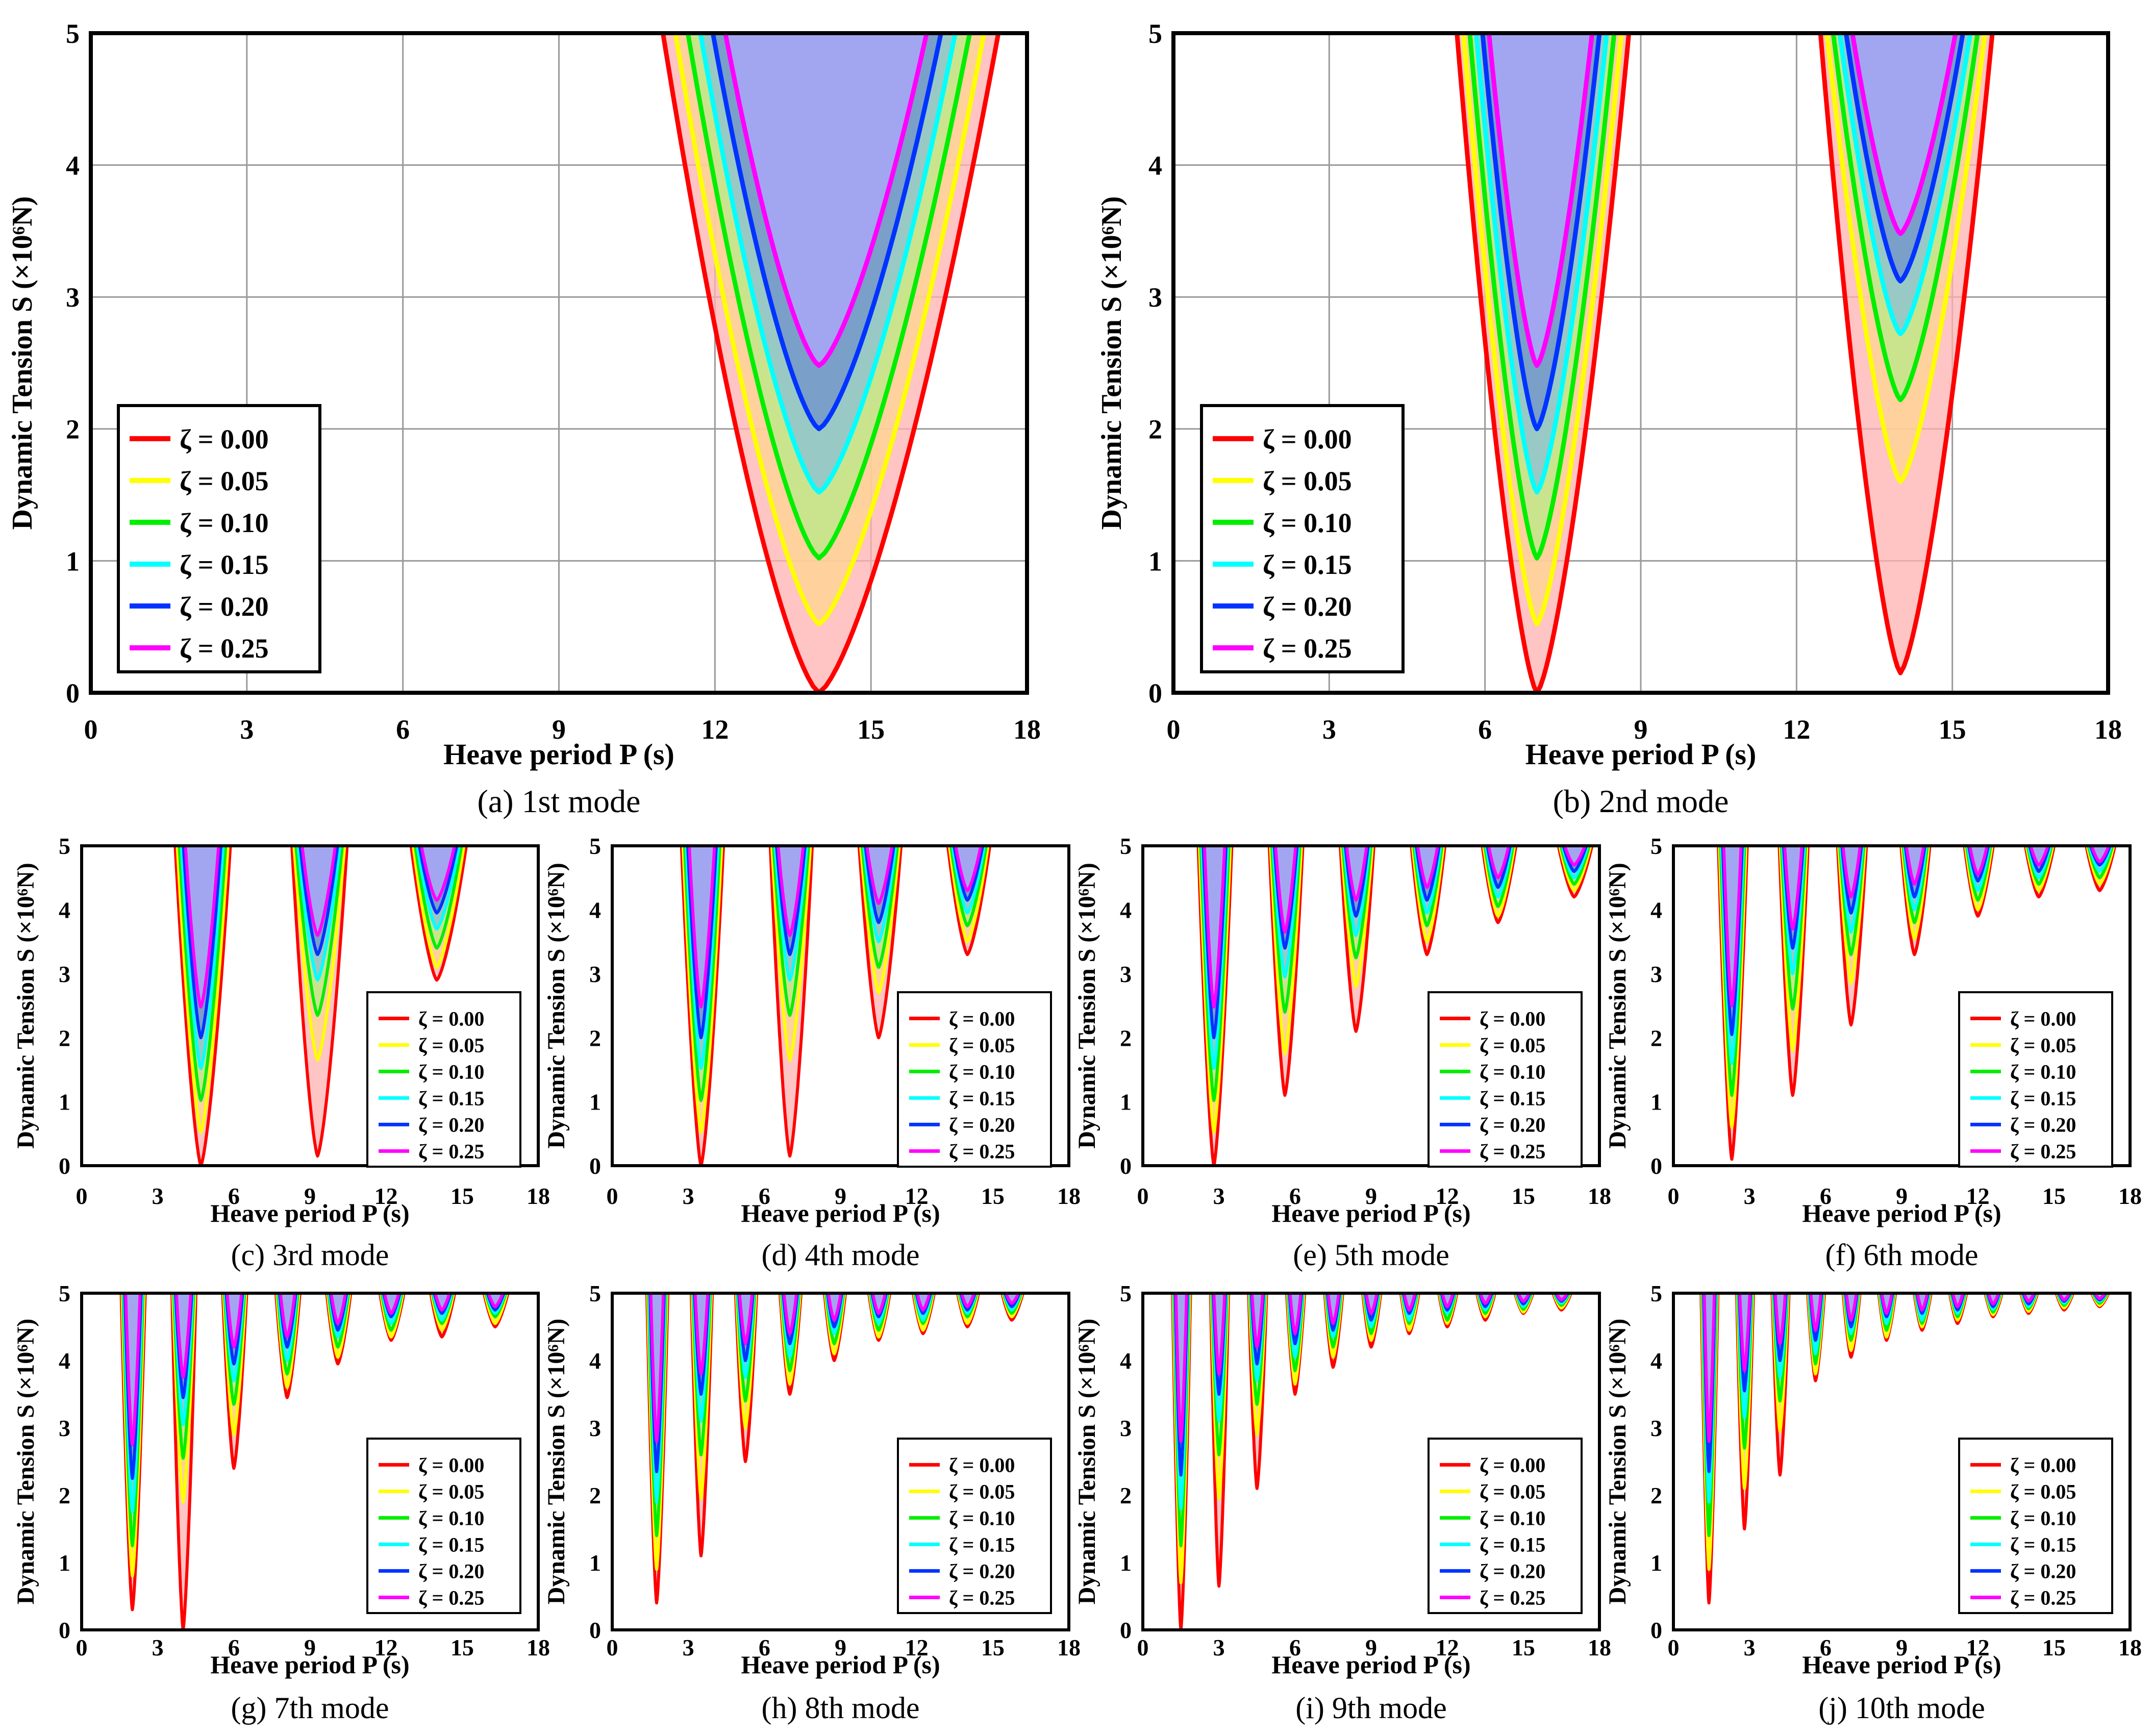 The image size is (2153, 1736). I want to click on x-tick-label: 12, so click(1978, 1647).